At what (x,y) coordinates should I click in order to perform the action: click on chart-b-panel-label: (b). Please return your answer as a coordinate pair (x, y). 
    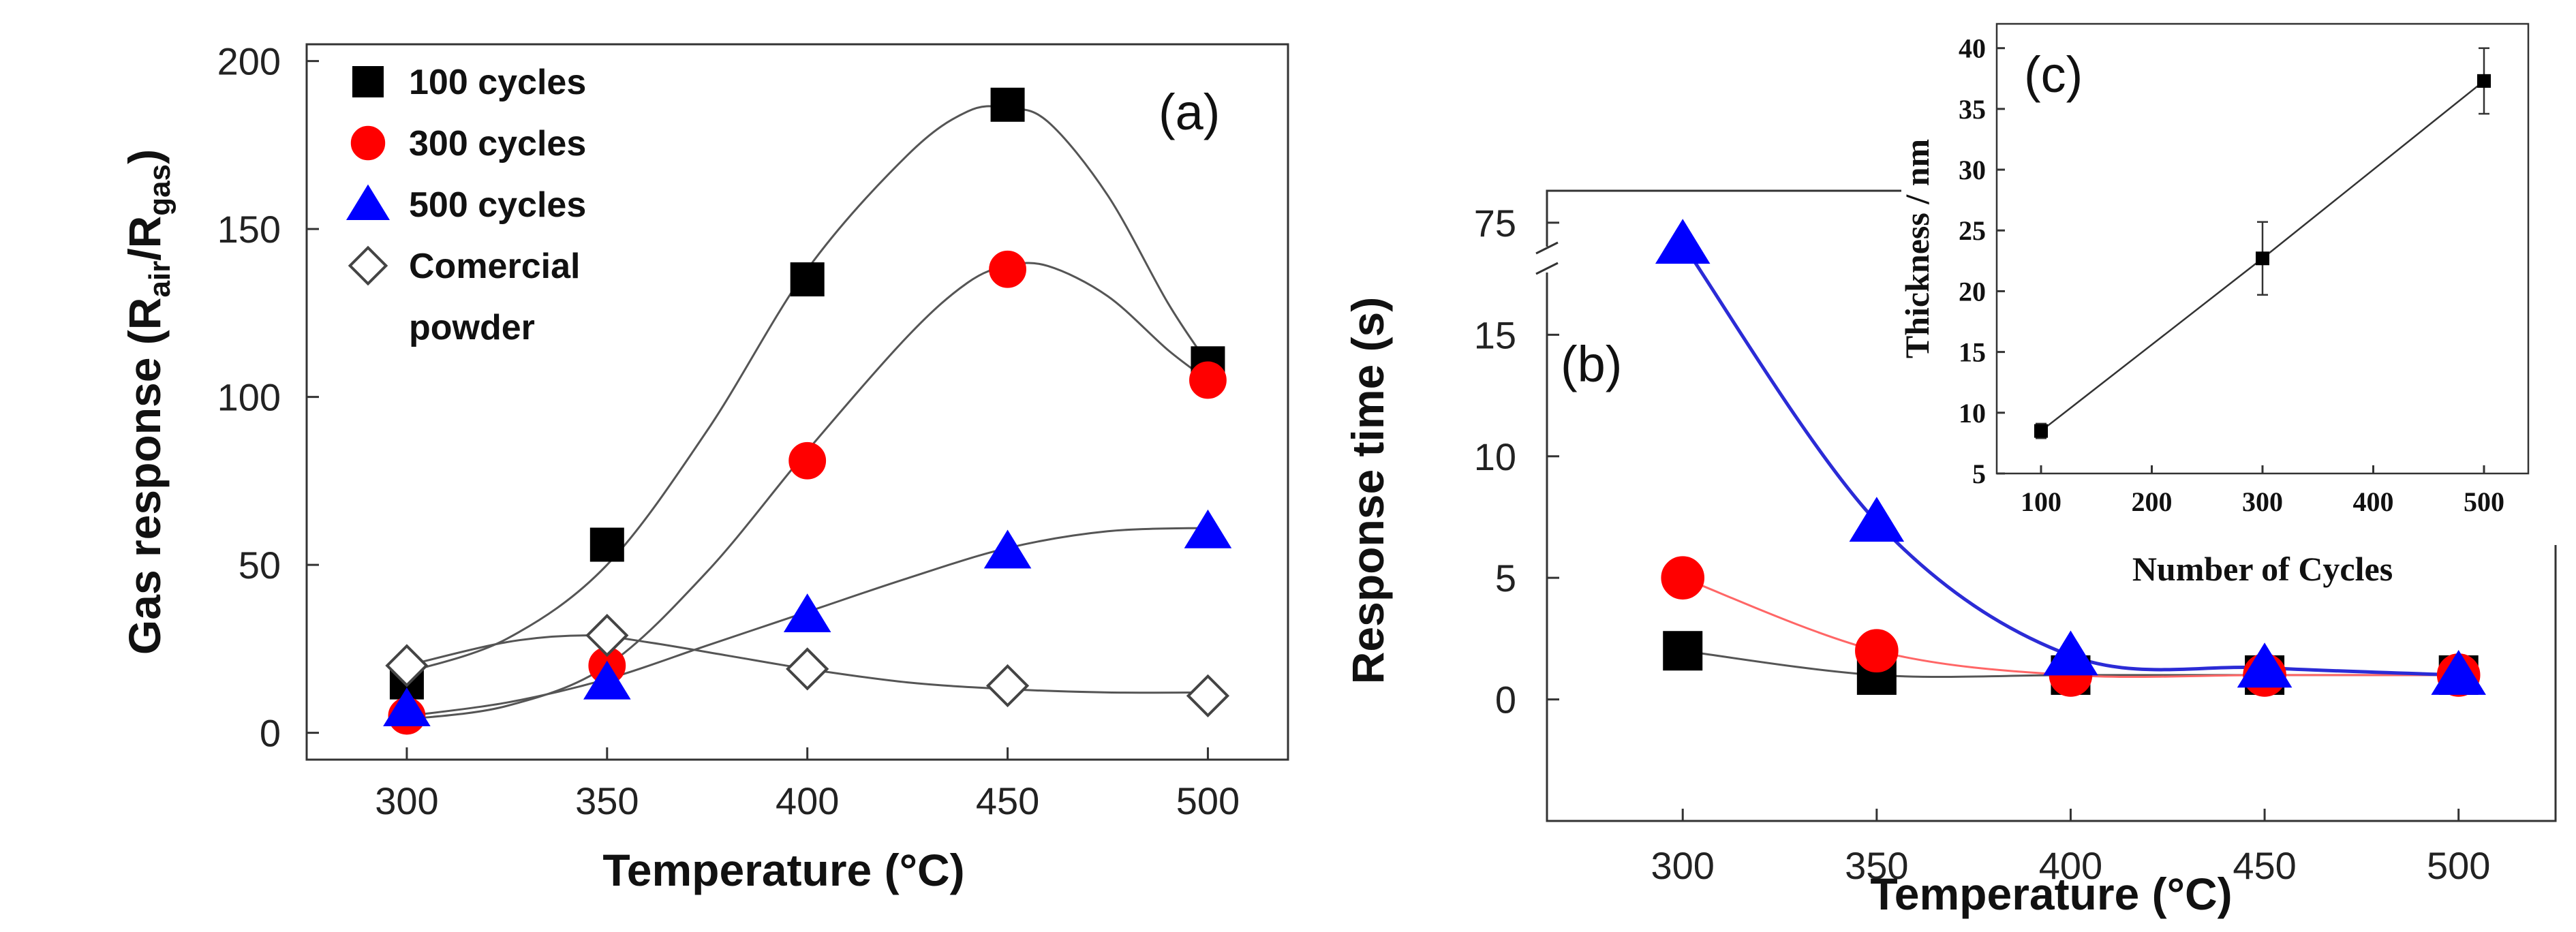
    Looking at the image, I should click on (1592, 364).